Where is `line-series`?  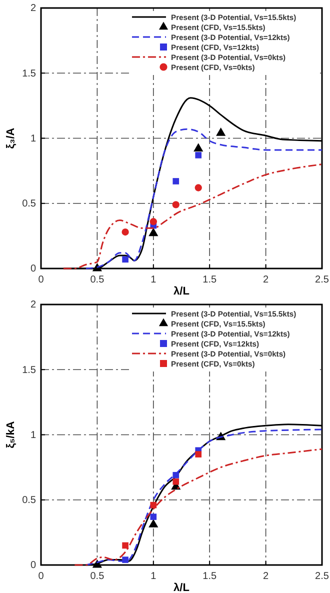
line-series is located at coordinates (192, 217).